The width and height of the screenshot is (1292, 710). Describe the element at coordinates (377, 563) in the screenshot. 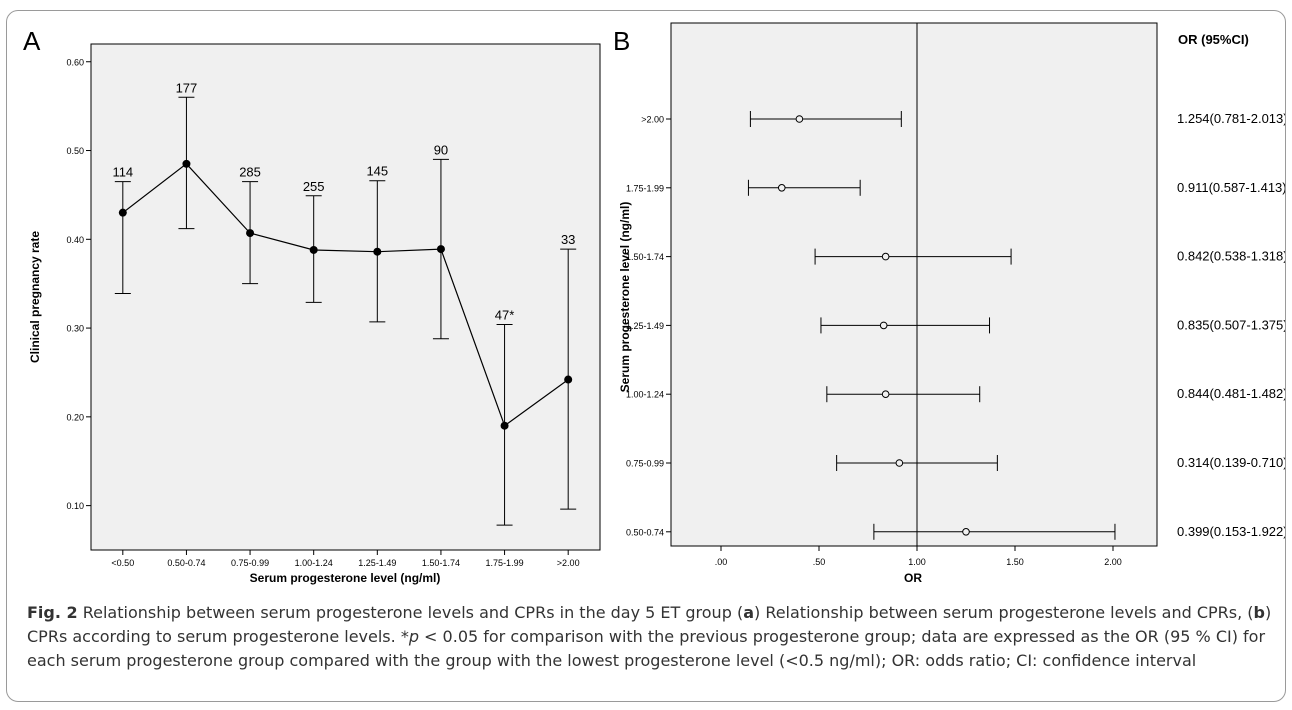

I see `panel-a-x-tick-label: 1.25-1.49` at that location.